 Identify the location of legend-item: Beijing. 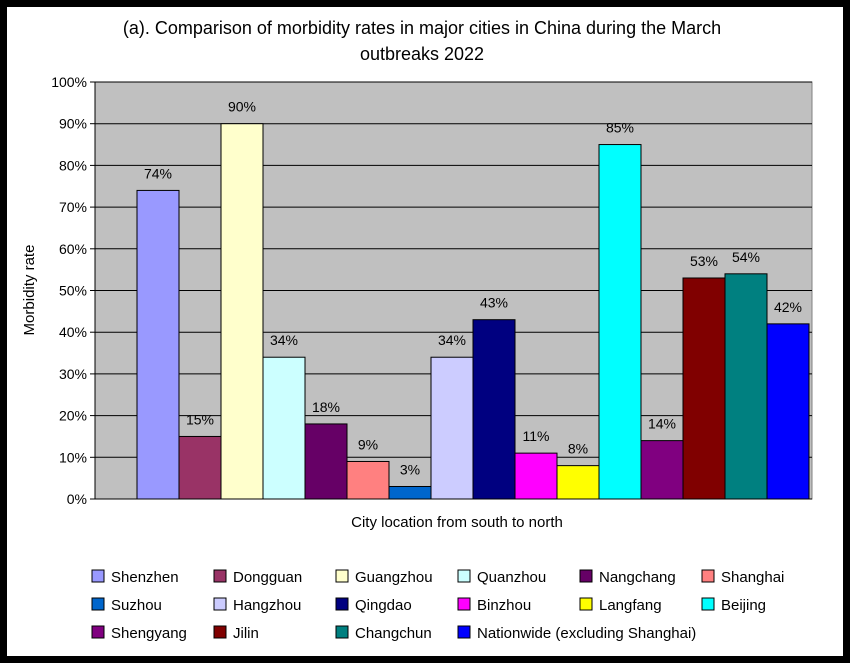
(733, 605).